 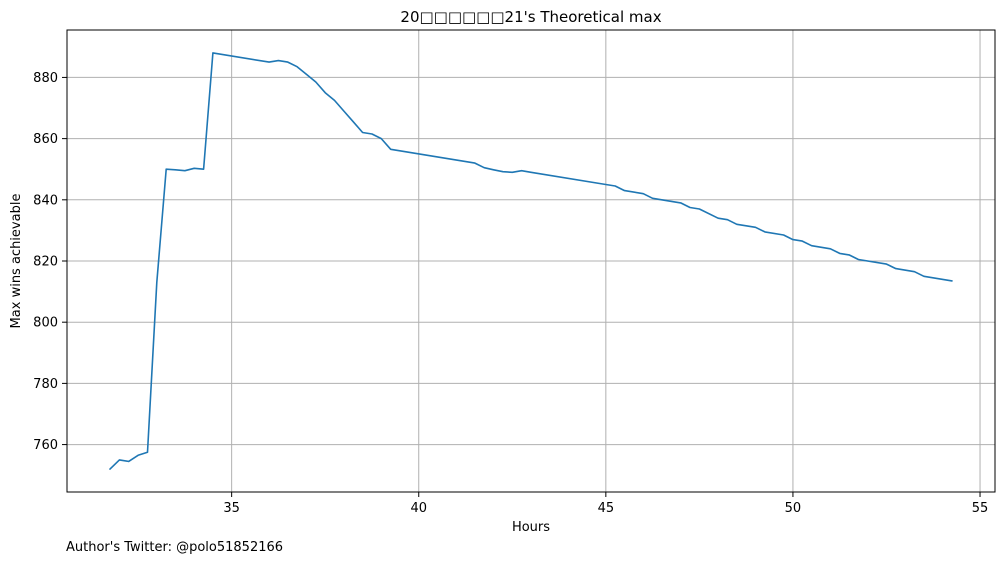 What do you see at coordinates (174, 547) in the screenshot?
I see `author-credit: Author's Twitter: @polo51852166` at bounding box center [174, 547].